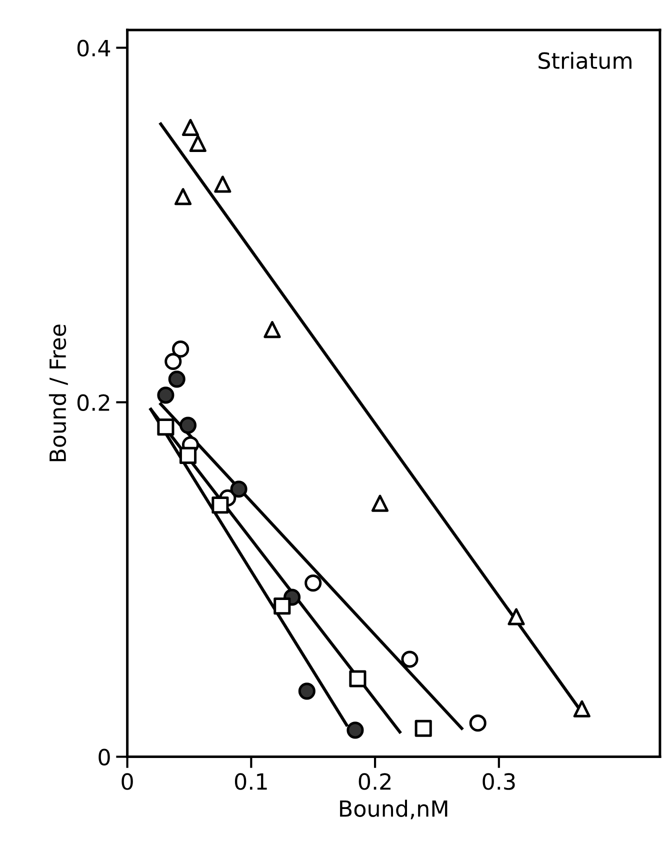 The image size is (670, 858). Describe the element at coordinates (104, 757) in the screenshot. I see `y-tick-label: 0` at that location.